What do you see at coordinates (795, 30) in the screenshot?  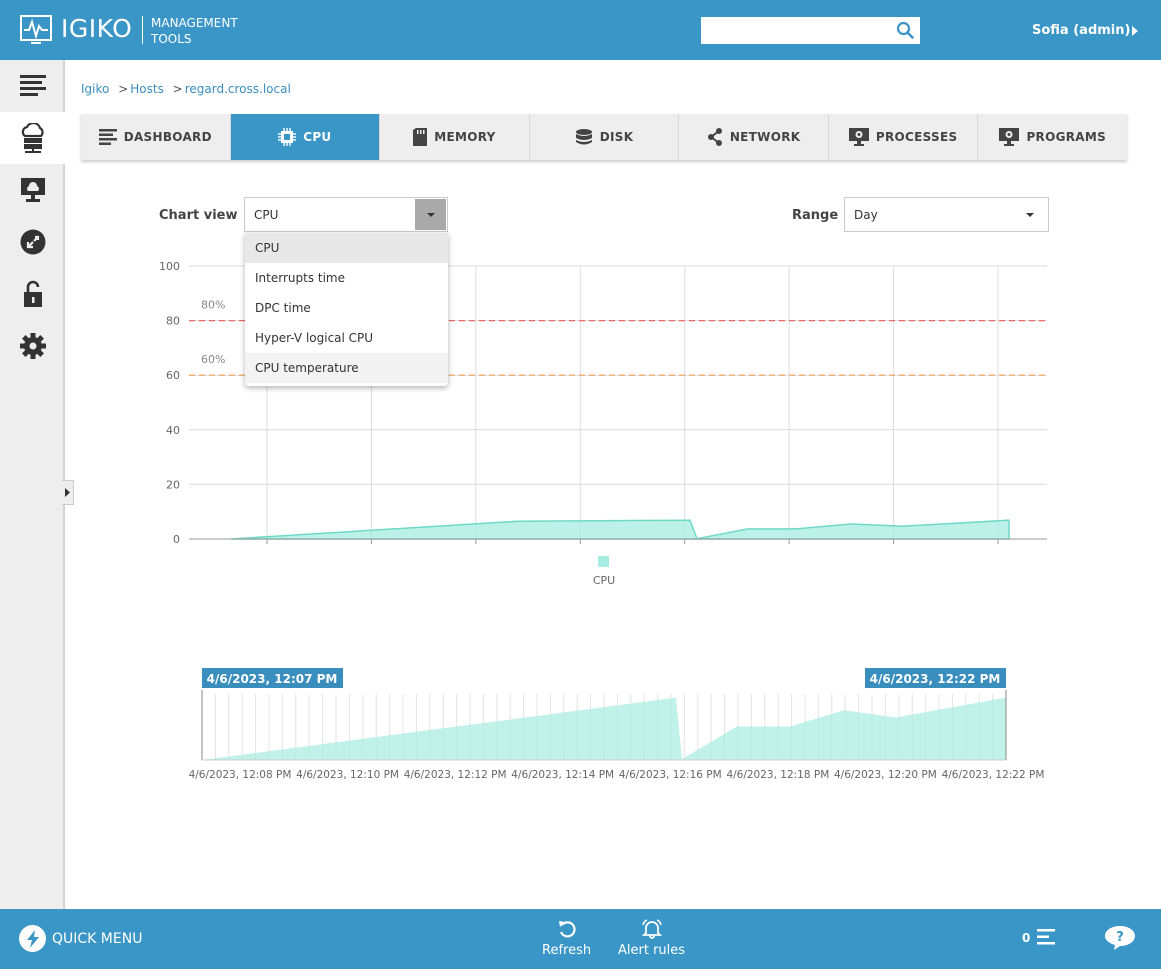 I see `search-input` at bounding box center [795, 30].